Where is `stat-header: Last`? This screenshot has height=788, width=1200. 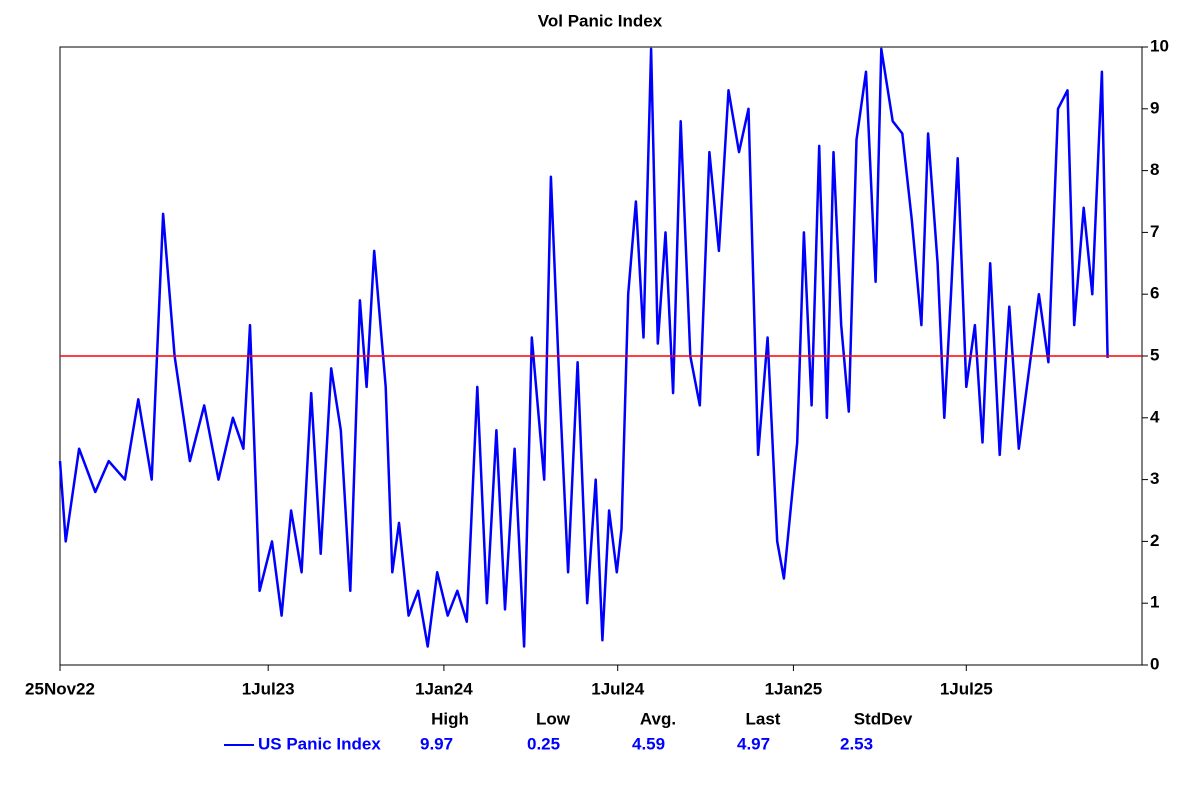 stat-header: Last is located at coordinates (763, 718).